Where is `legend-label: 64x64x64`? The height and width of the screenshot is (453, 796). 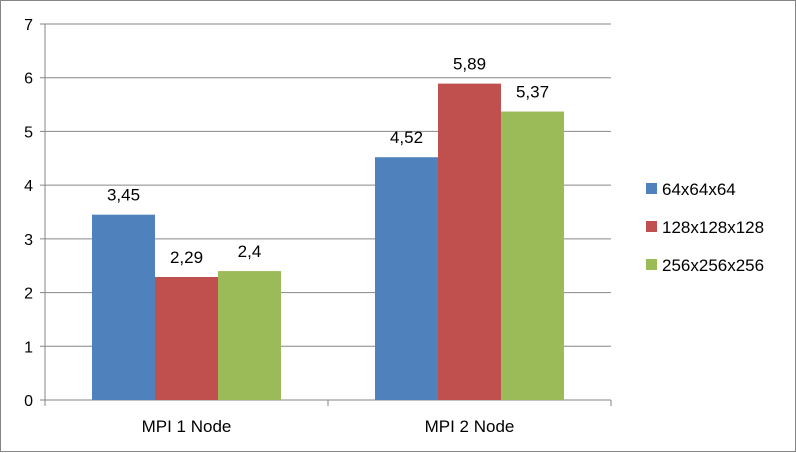 legend-label: 64x64x64 is located at coordinates (699, 189).